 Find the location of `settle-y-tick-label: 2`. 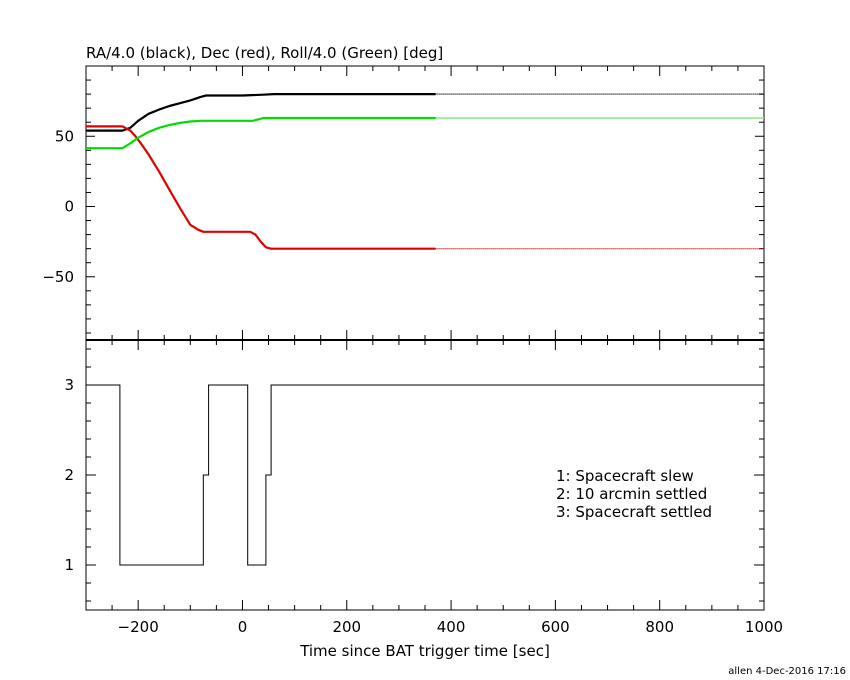

settle-y-tick-label: 2 is located at coordinates (69, 475).